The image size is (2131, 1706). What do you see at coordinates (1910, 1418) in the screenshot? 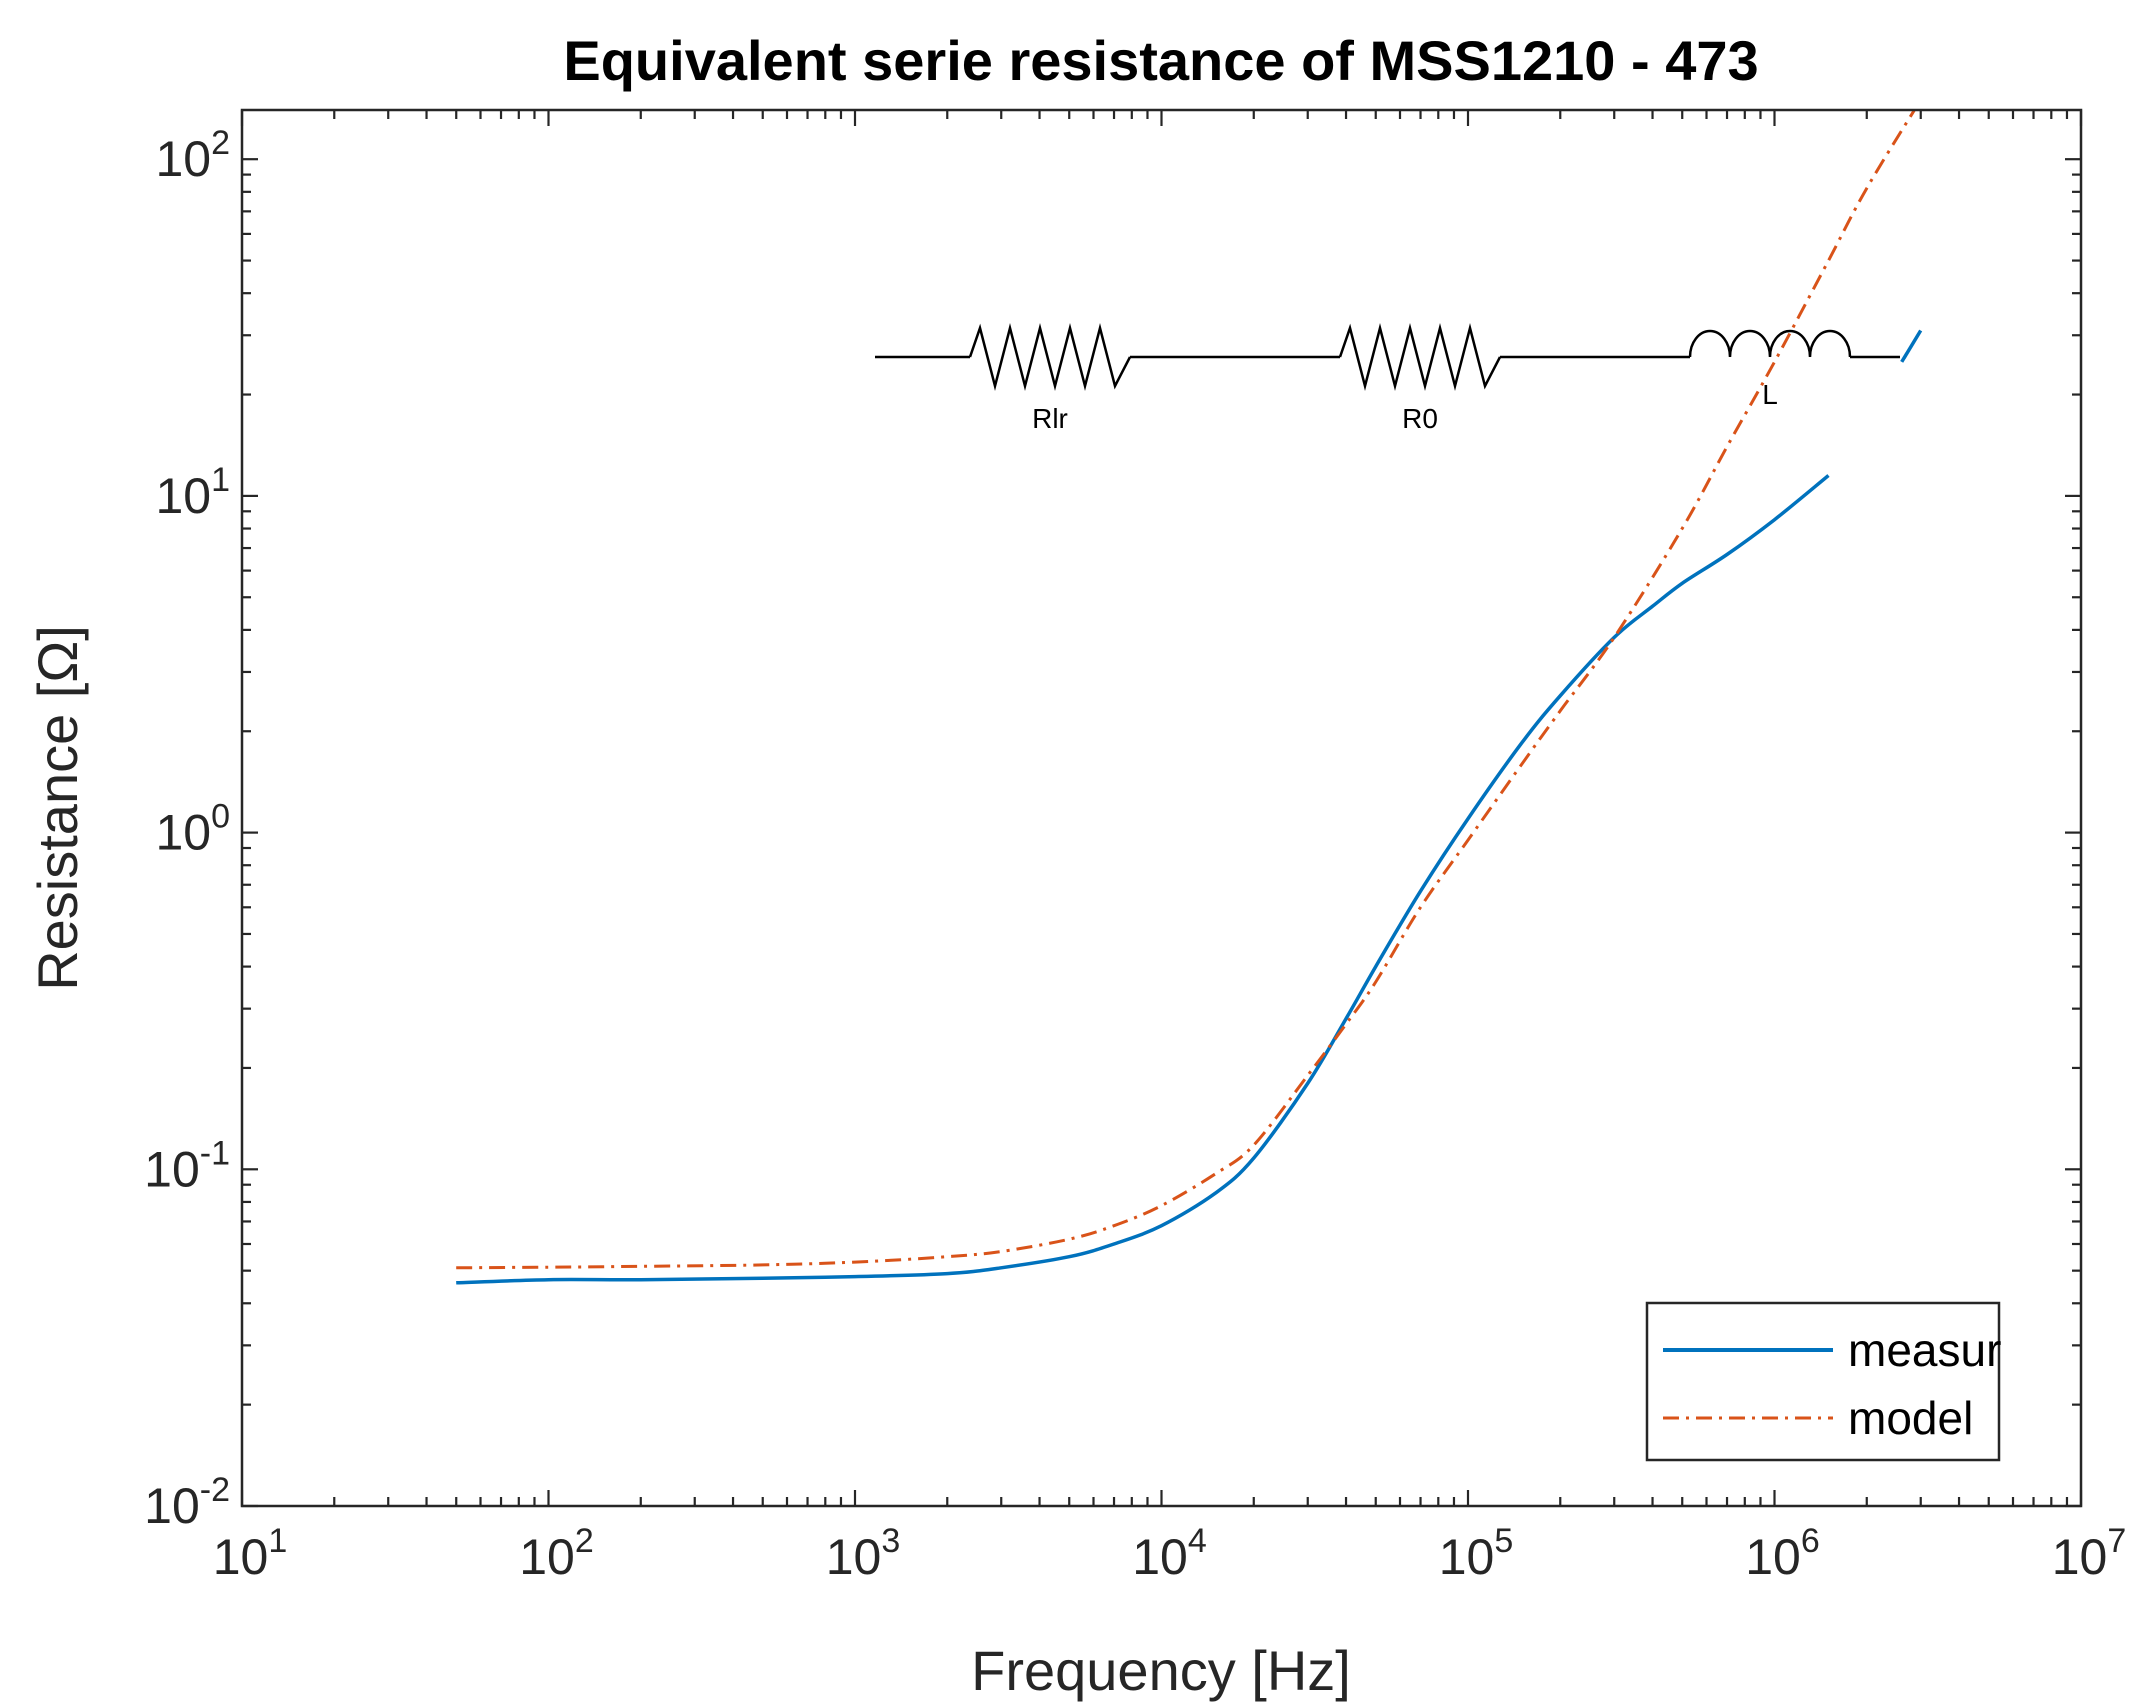
I see `legend-label-model: model` at bounding box center [1910, 1418].